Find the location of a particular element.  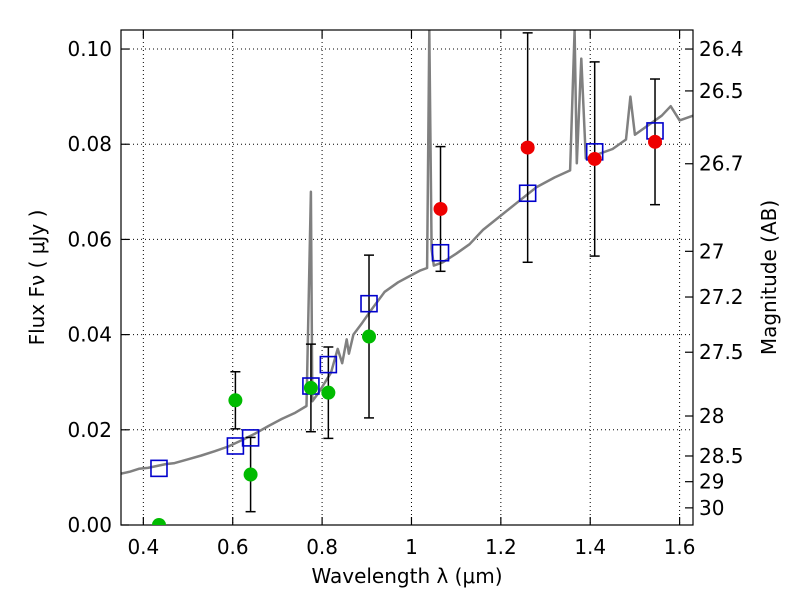

x-tick-label: 1 is located at coordinates (411, 547).